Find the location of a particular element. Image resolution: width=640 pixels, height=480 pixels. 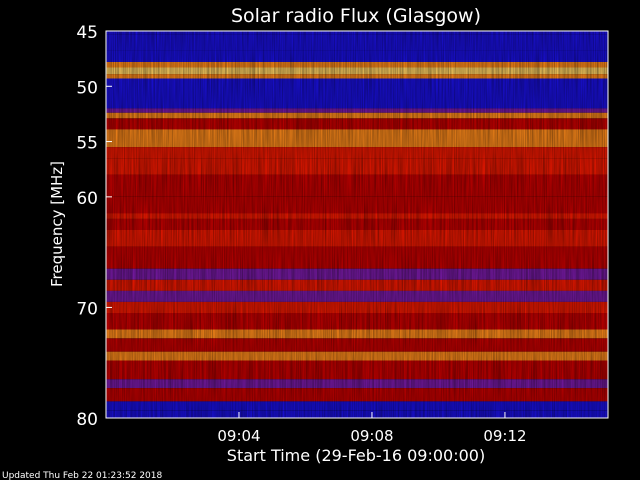

x-axis-label: Start Time (29-Feb-16 09:00:00) is located at coordinates (356, 455).